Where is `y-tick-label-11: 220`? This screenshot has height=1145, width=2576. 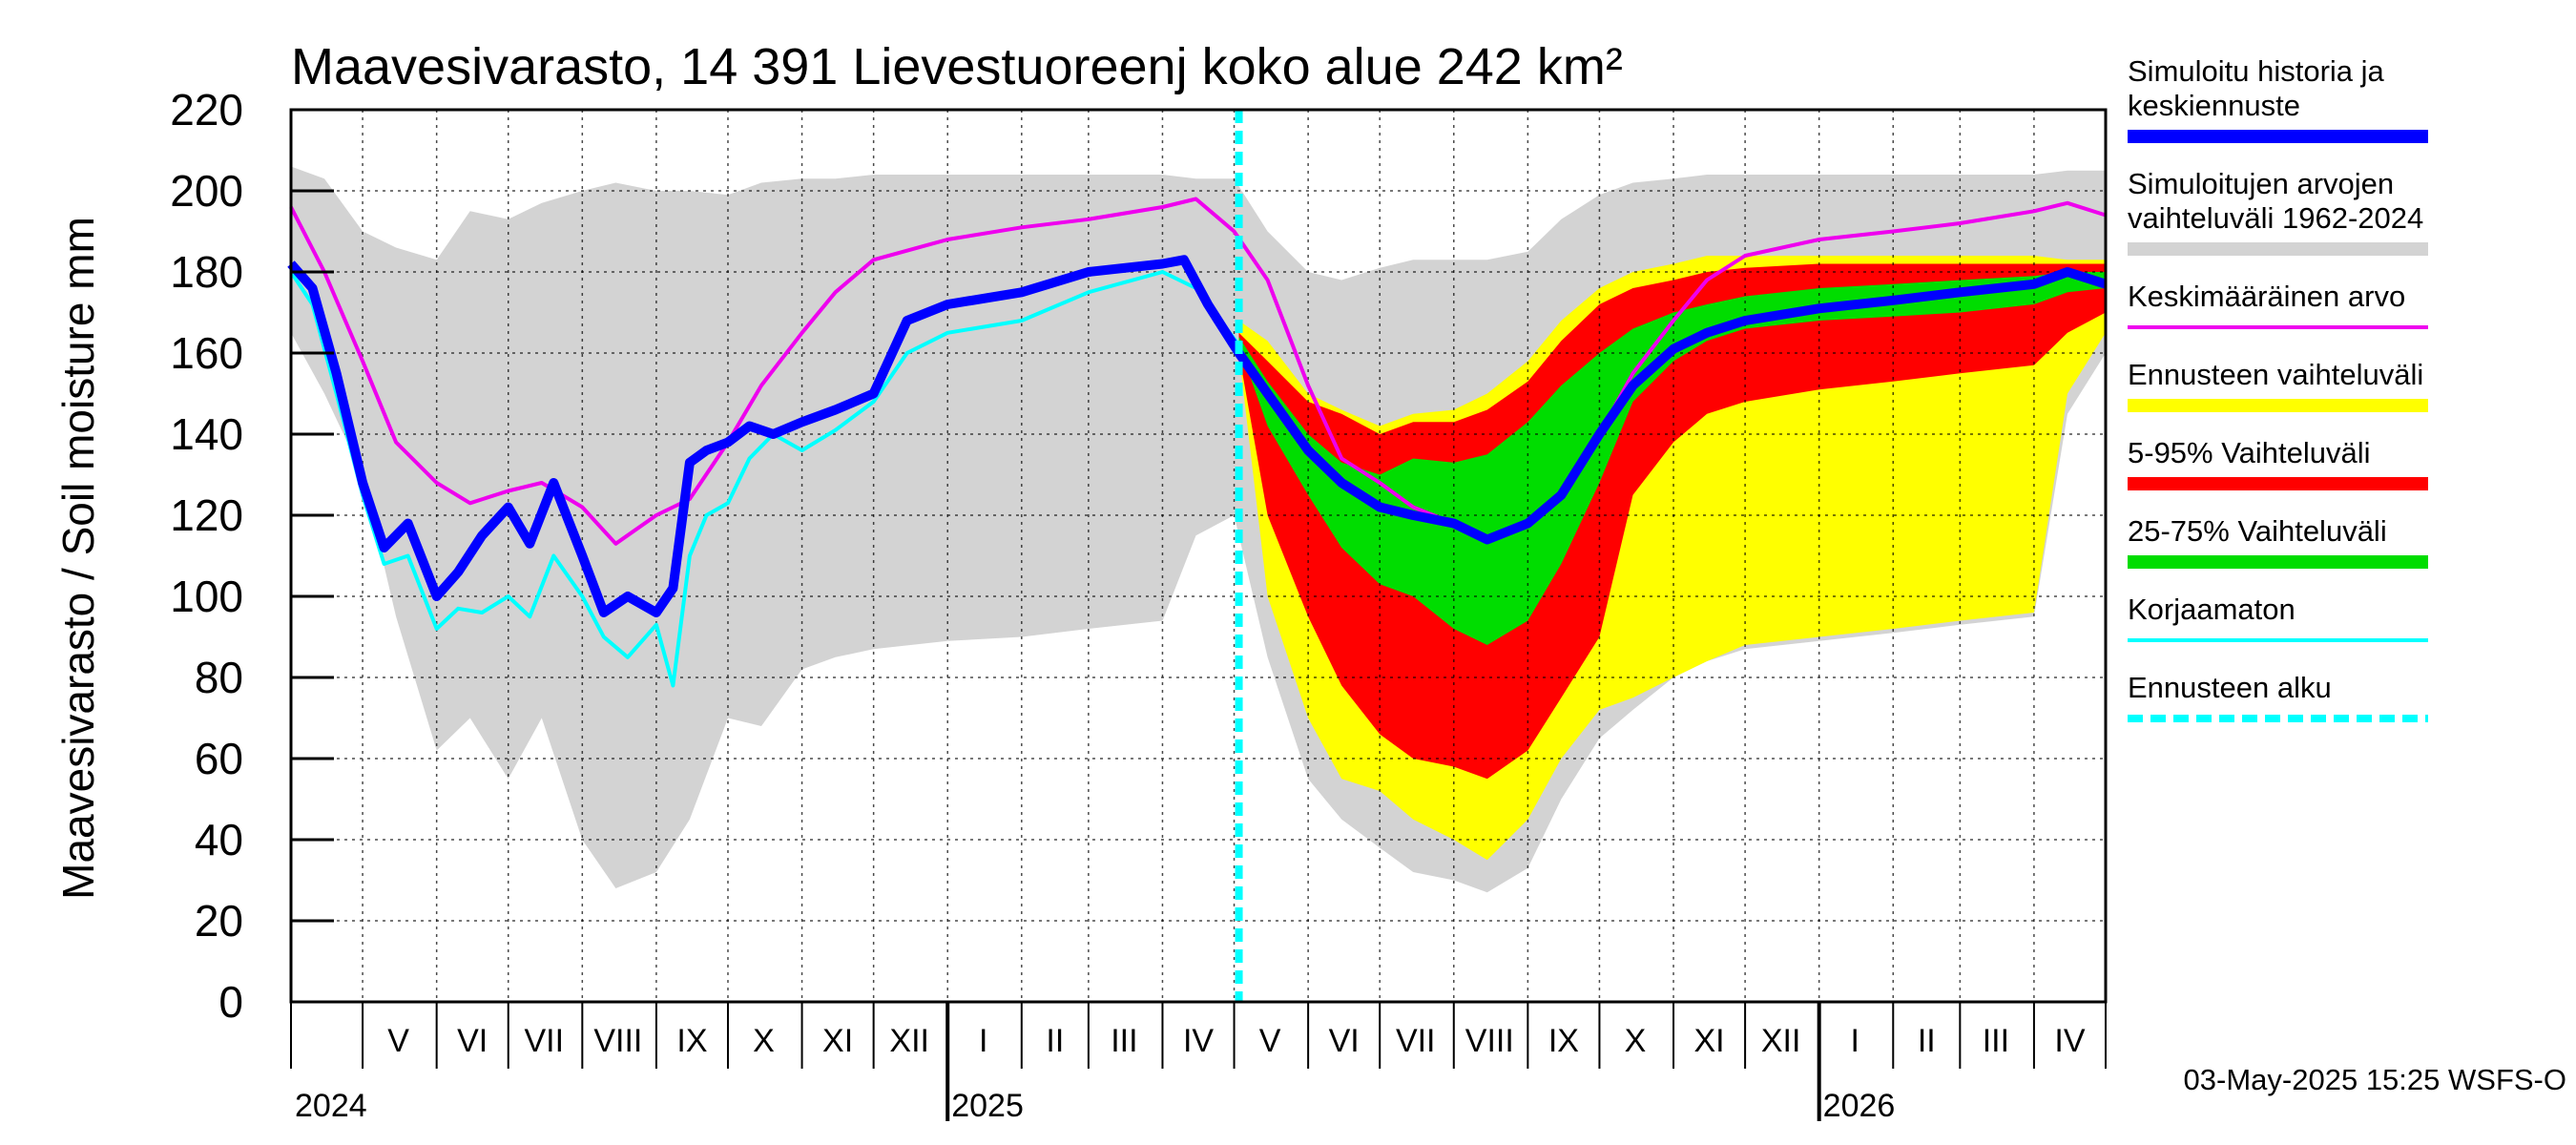 y-tick-label-11: 220 is located at coordinates (206, 110).